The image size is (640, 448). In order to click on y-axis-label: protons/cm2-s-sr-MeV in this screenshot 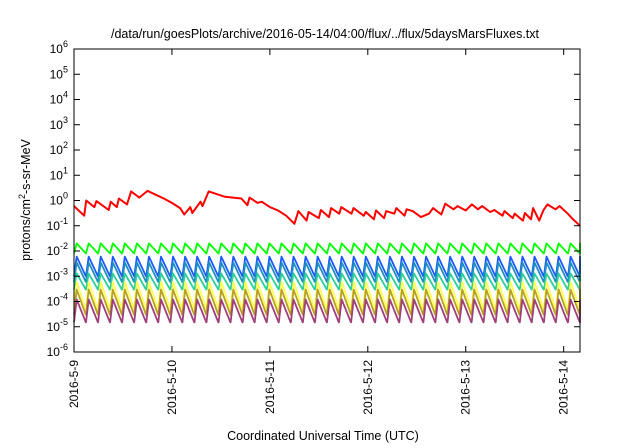, I will do `click(25, 199)`.